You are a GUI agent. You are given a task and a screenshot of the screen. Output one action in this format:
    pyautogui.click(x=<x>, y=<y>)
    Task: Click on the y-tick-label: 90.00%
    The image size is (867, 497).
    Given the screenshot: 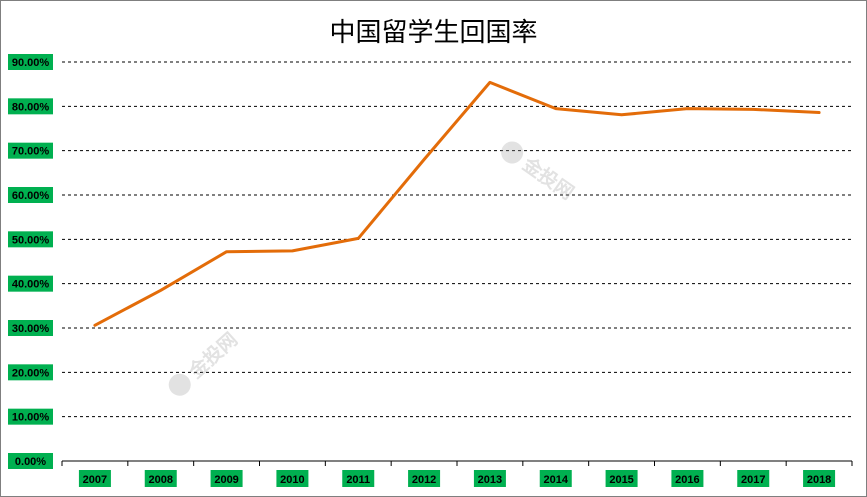 What is the action you would take?
    pyautogui.click(x=31, y=63)
    